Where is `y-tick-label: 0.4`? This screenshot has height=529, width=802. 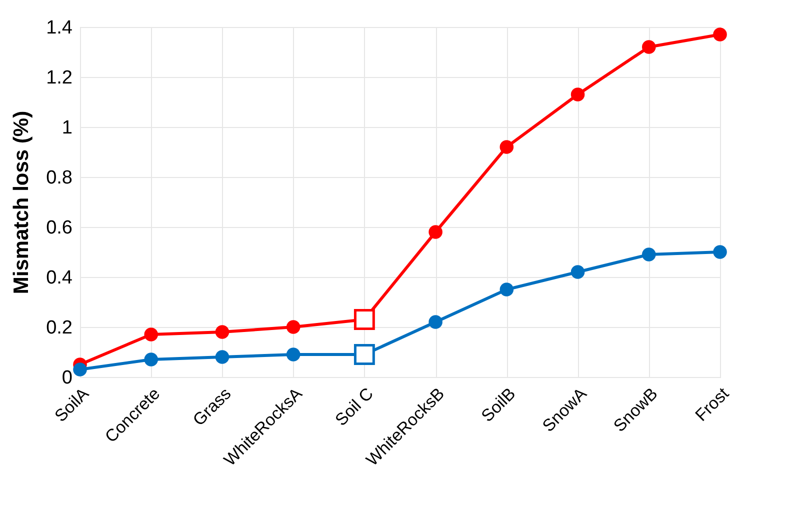 y-tick-label: 0.4 is located at coordinates (59, 278).